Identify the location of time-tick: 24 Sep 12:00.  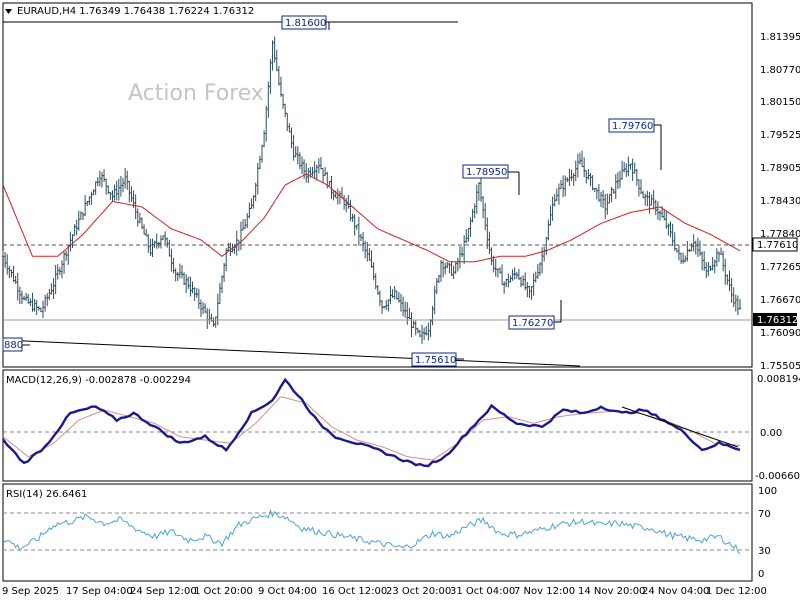
(163, 591).